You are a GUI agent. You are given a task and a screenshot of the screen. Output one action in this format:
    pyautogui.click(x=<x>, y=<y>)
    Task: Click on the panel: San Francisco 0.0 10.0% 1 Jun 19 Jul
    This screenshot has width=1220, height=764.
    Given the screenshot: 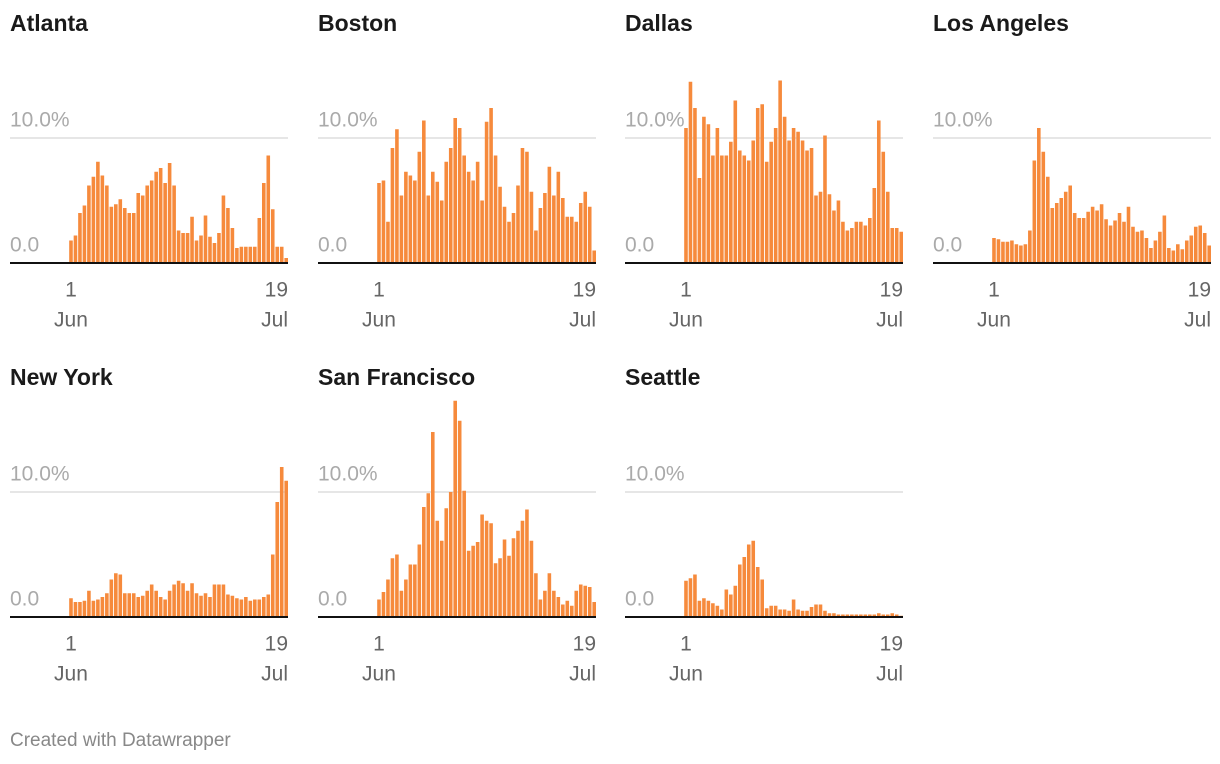 What is the action you would take?
    pyautogui.click(x=457, y=525)
    